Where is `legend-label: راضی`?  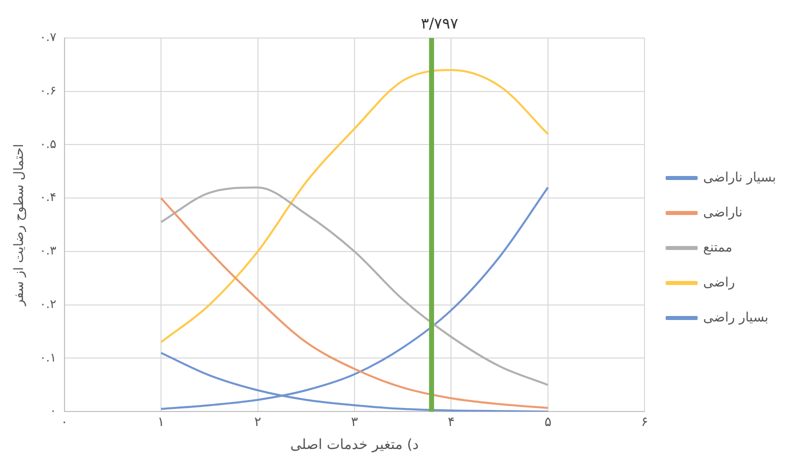 legend-label: راضی is located at coordinates (719, 282).